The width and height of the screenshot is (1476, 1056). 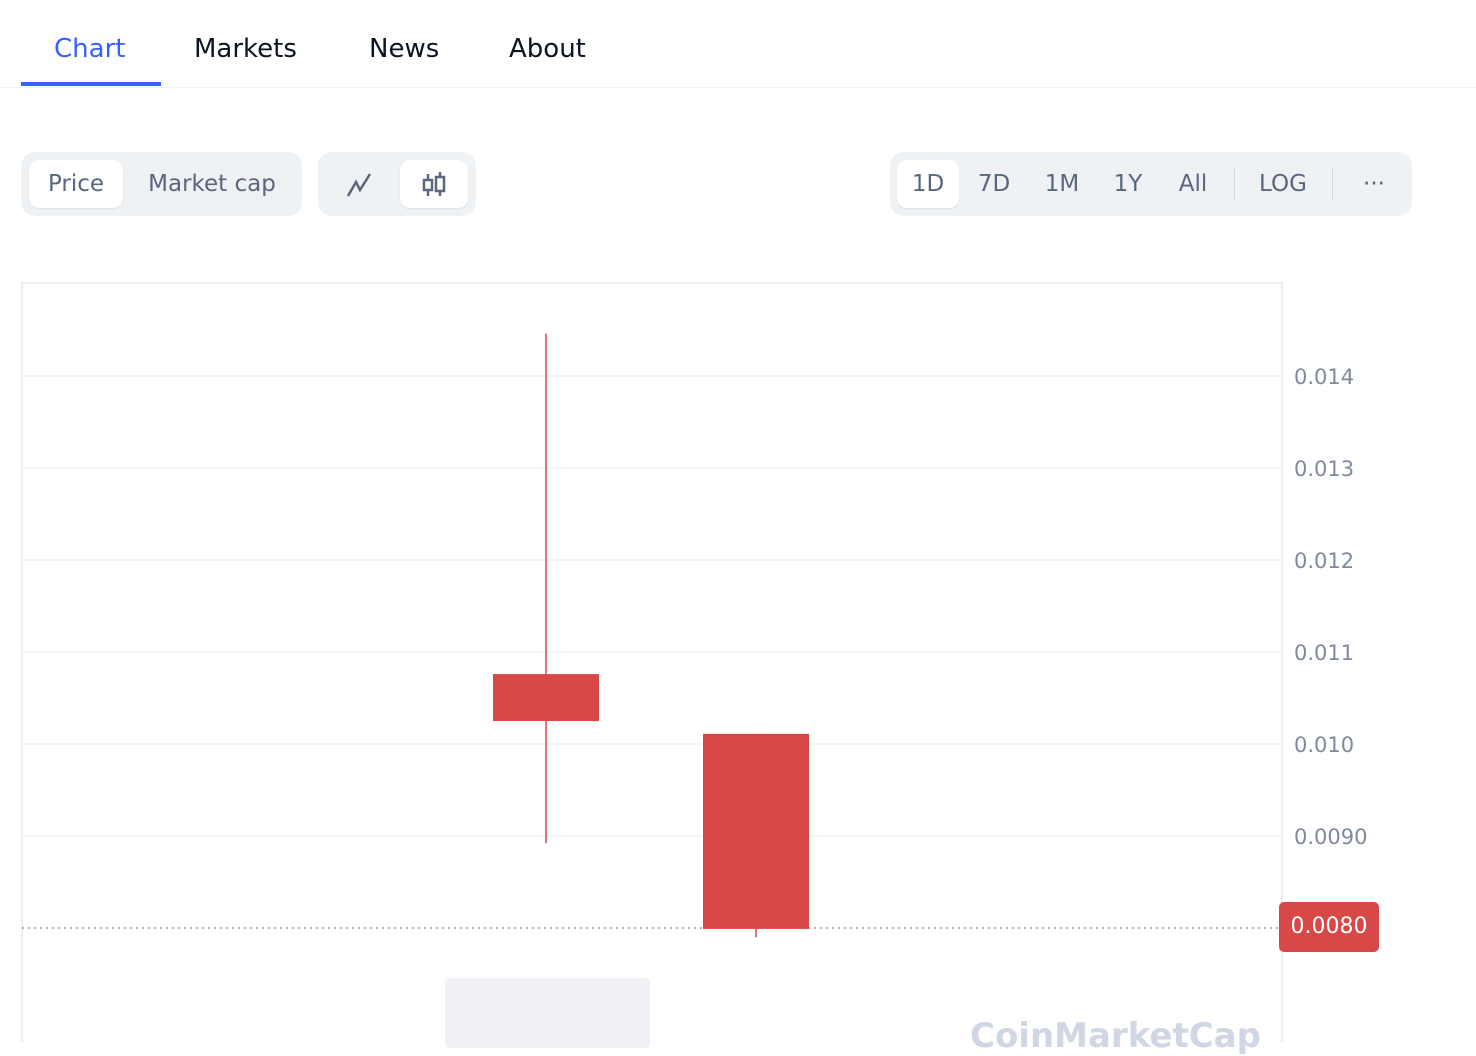 I want to click on y-tick-label: 0.012, so click(x=1324, y=561).